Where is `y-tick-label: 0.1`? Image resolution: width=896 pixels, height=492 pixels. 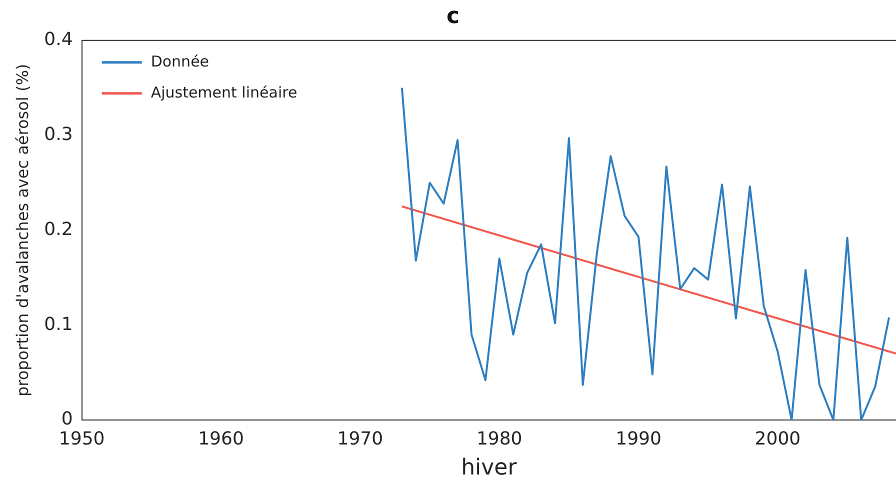 y-tick-label: 0.1 is located at coordinates (58, 324).